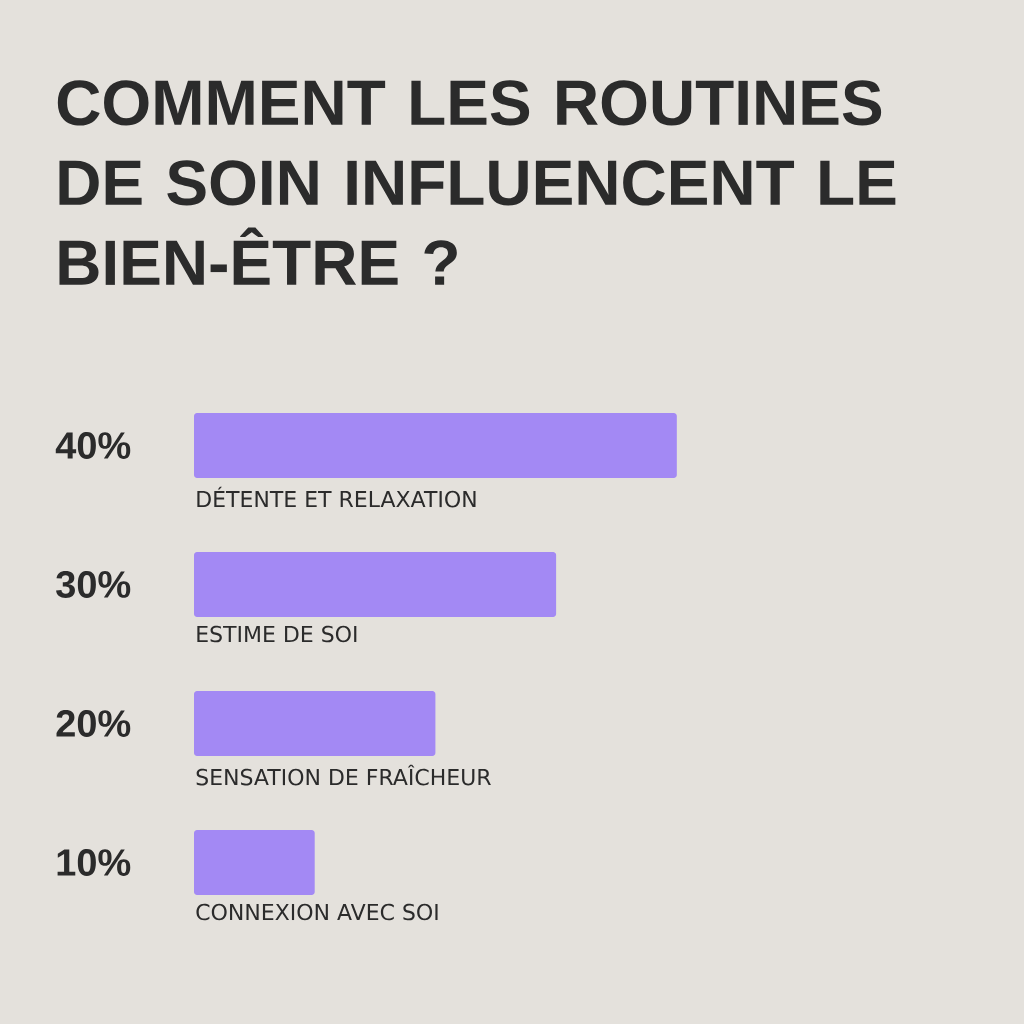 Image resolution: width=1024 pixels, height=1024 pixels. Describe the element at coordinates (317, 912) in the screenshot. I see `y-tick-label: CONNEXION AVEC SOI` at that location.